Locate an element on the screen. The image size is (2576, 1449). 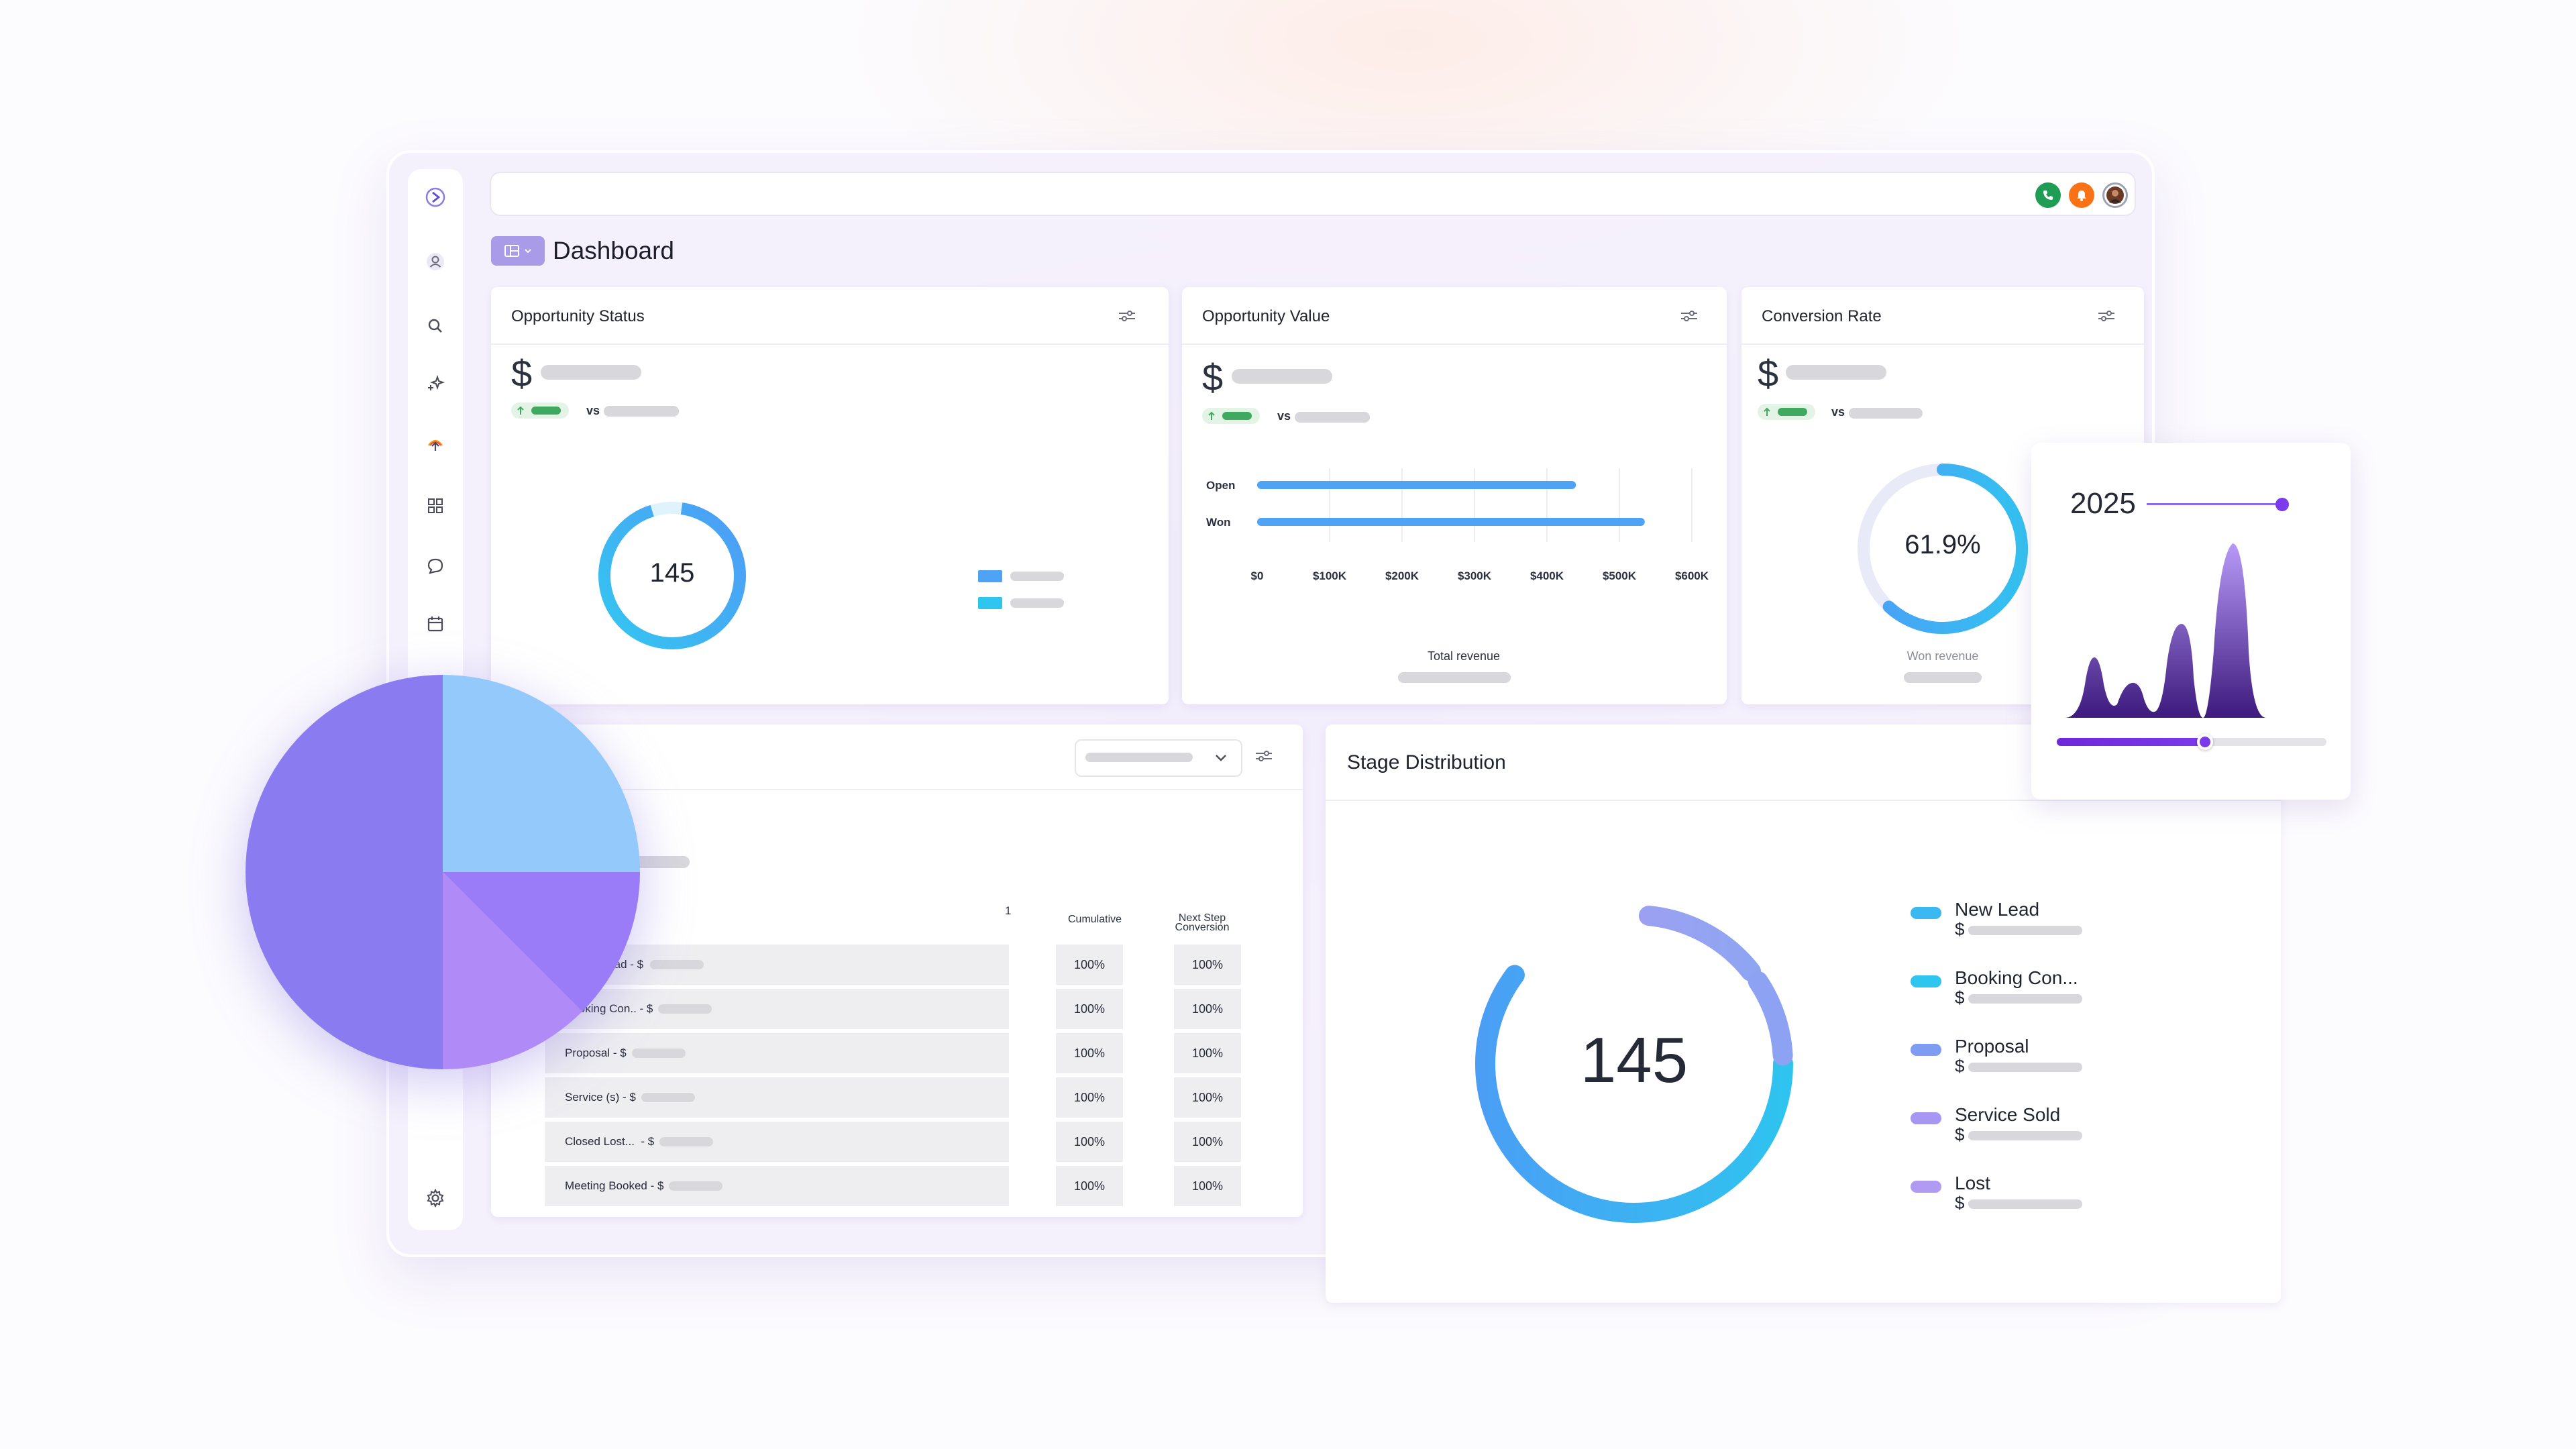
footer-placeholder is located at coordinates (1454, 677).